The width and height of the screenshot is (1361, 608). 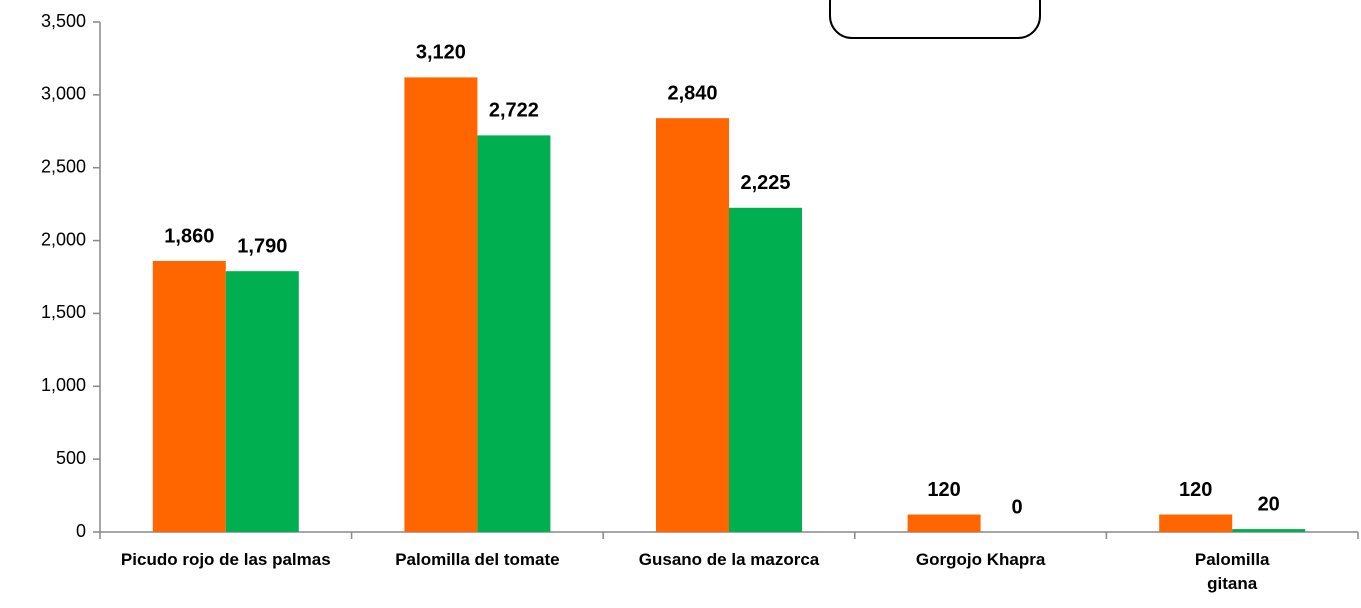 What do you see at coordinates (477, 559) in the screenshot?
I see `x-tick-label: Palomilla del tomate` at bounding box center [477, 559].